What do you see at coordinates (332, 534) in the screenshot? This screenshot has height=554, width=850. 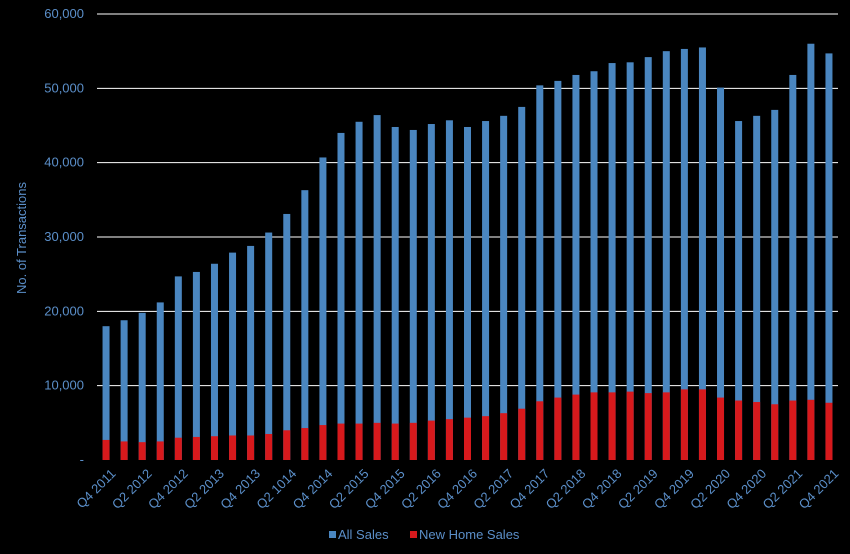 I see `legend-swatch-all-sales` at bounding box center [332, 534].